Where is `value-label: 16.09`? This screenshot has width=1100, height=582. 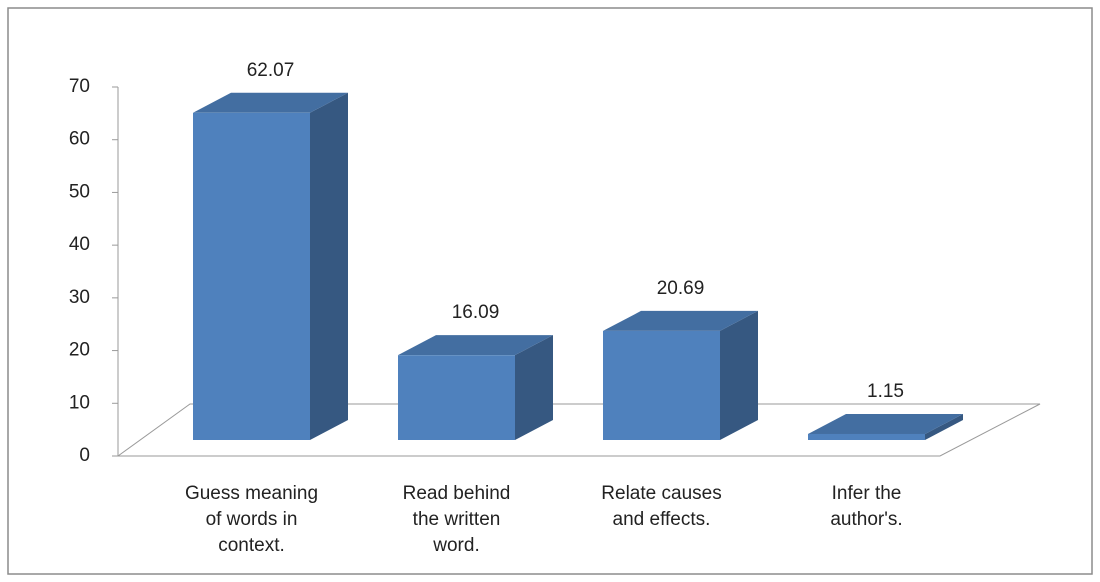 value-label: 16.09 is located at coordinates (476, 312).